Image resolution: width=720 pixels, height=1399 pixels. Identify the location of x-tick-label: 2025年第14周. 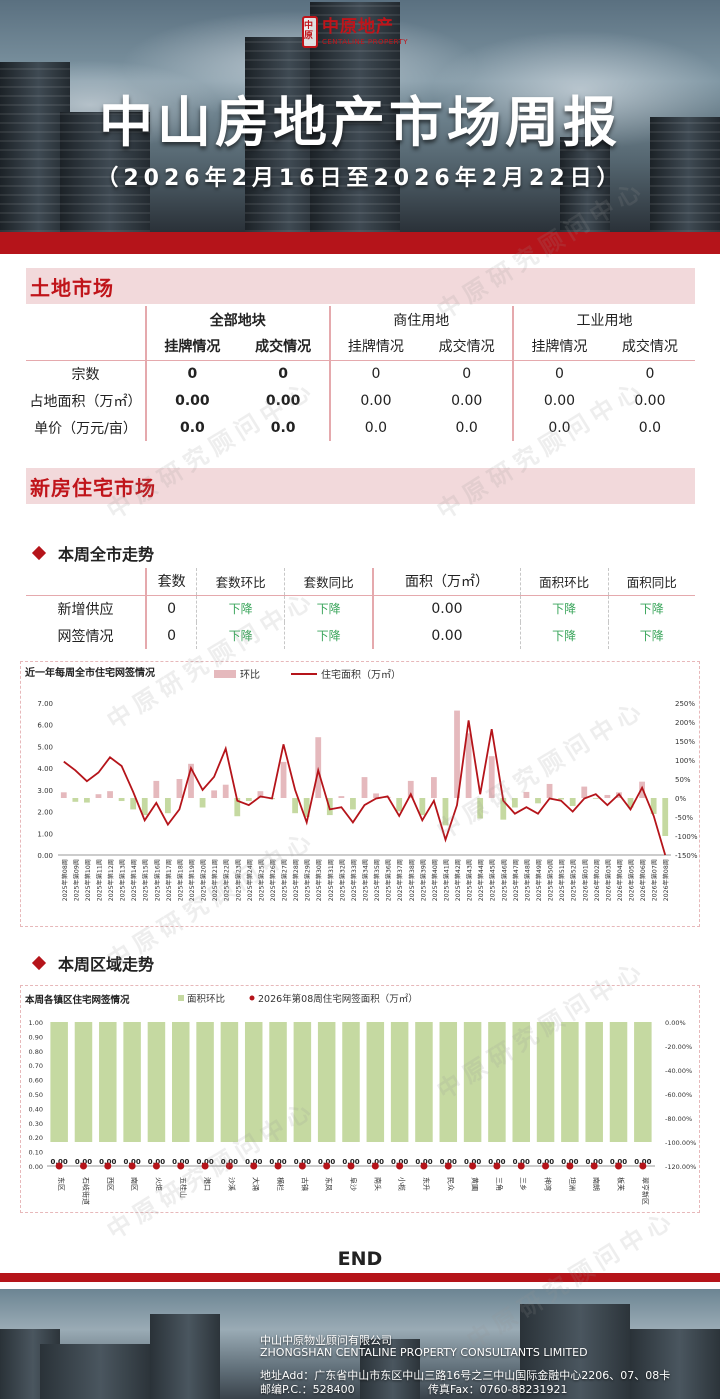
(134, 880).